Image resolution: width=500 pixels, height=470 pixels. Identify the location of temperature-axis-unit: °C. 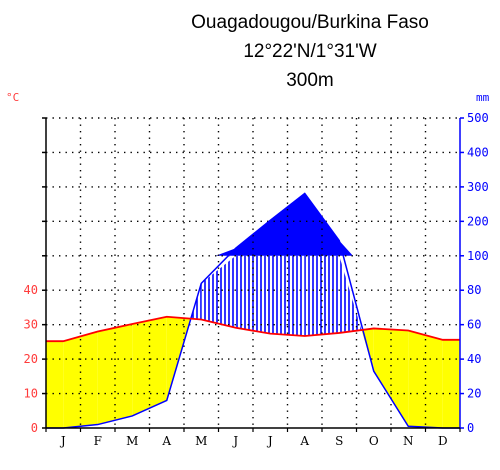
(12, 97).